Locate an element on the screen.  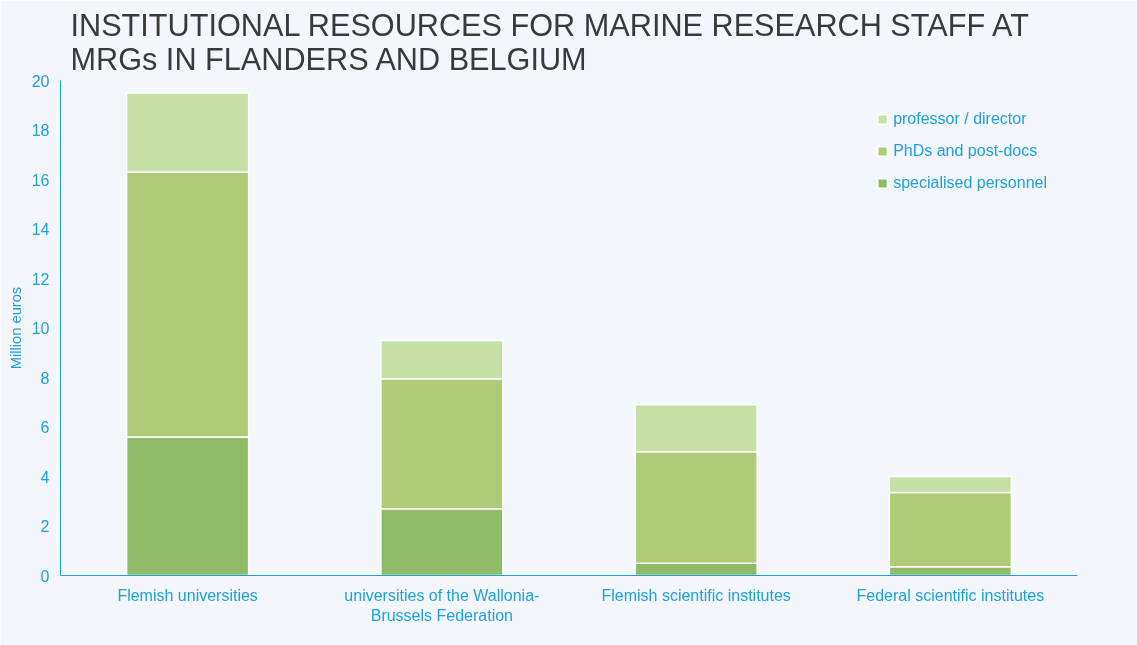
y-tick-label: 0 is located at coordinates (45, 576).